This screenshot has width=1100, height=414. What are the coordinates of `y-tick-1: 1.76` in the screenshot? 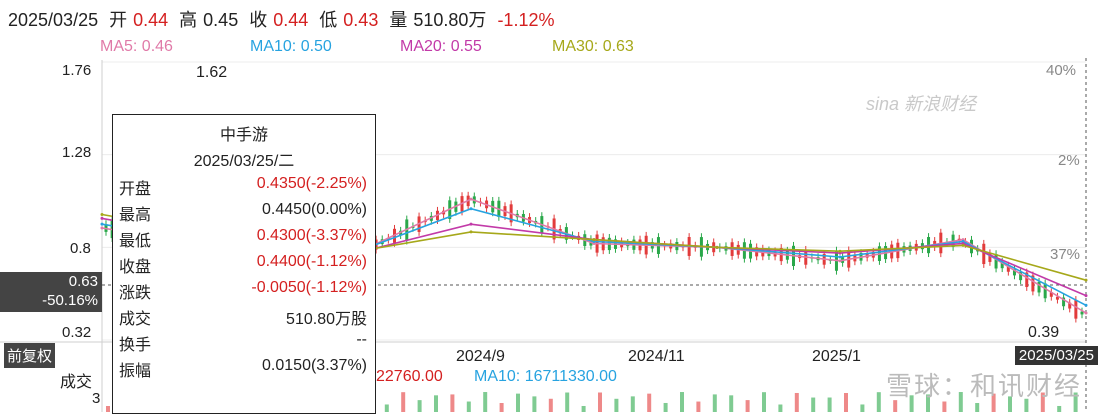 It's located at (77, 70).